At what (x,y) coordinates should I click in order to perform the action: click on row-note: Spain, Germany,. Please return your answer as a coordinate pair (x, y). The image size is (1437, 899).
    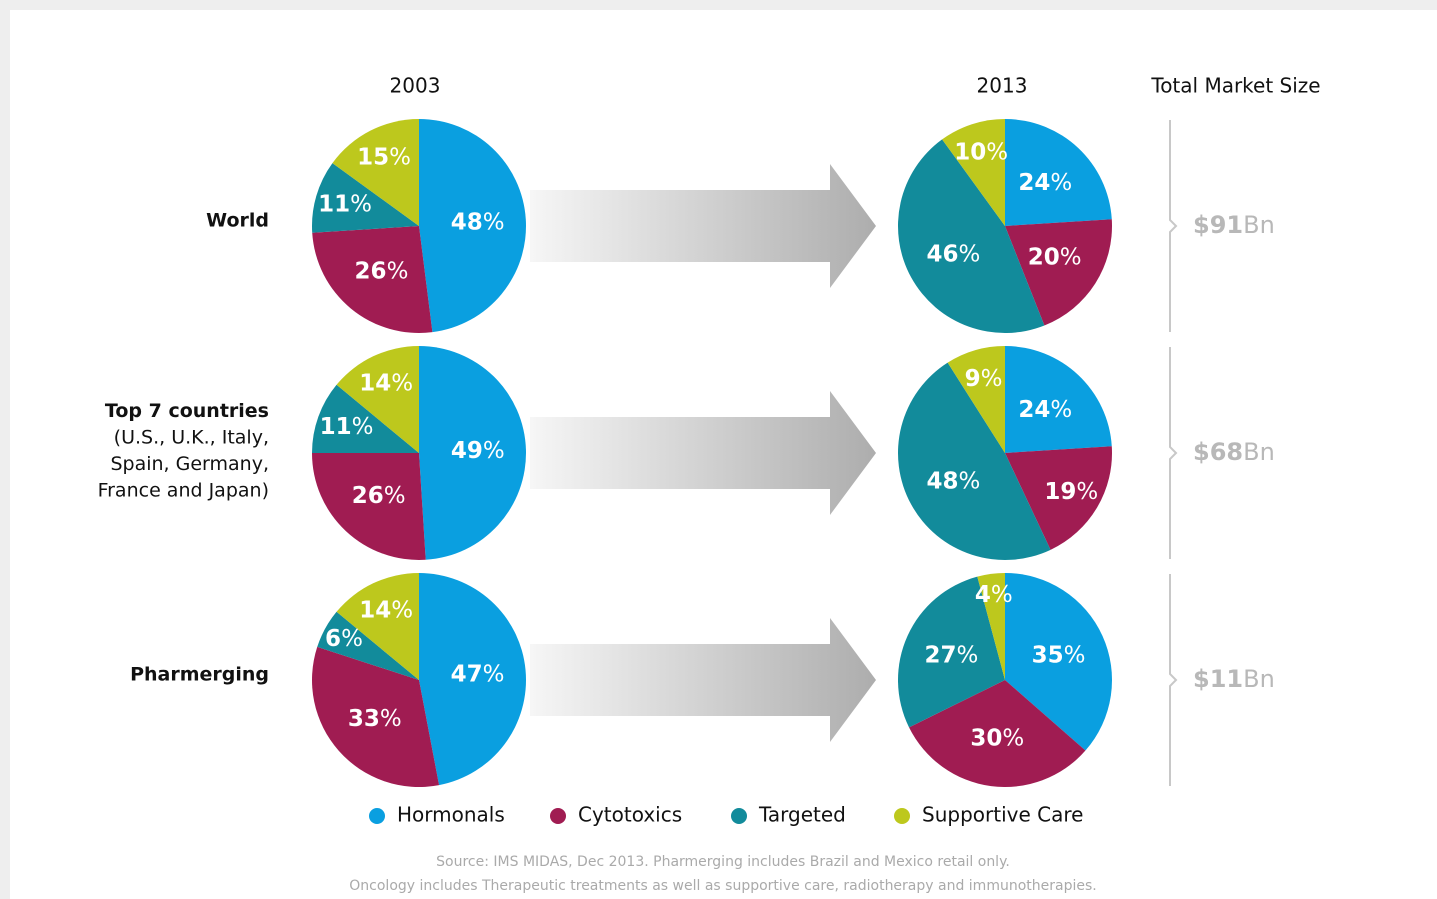
    Looking at the image, I should click on (189, 464).